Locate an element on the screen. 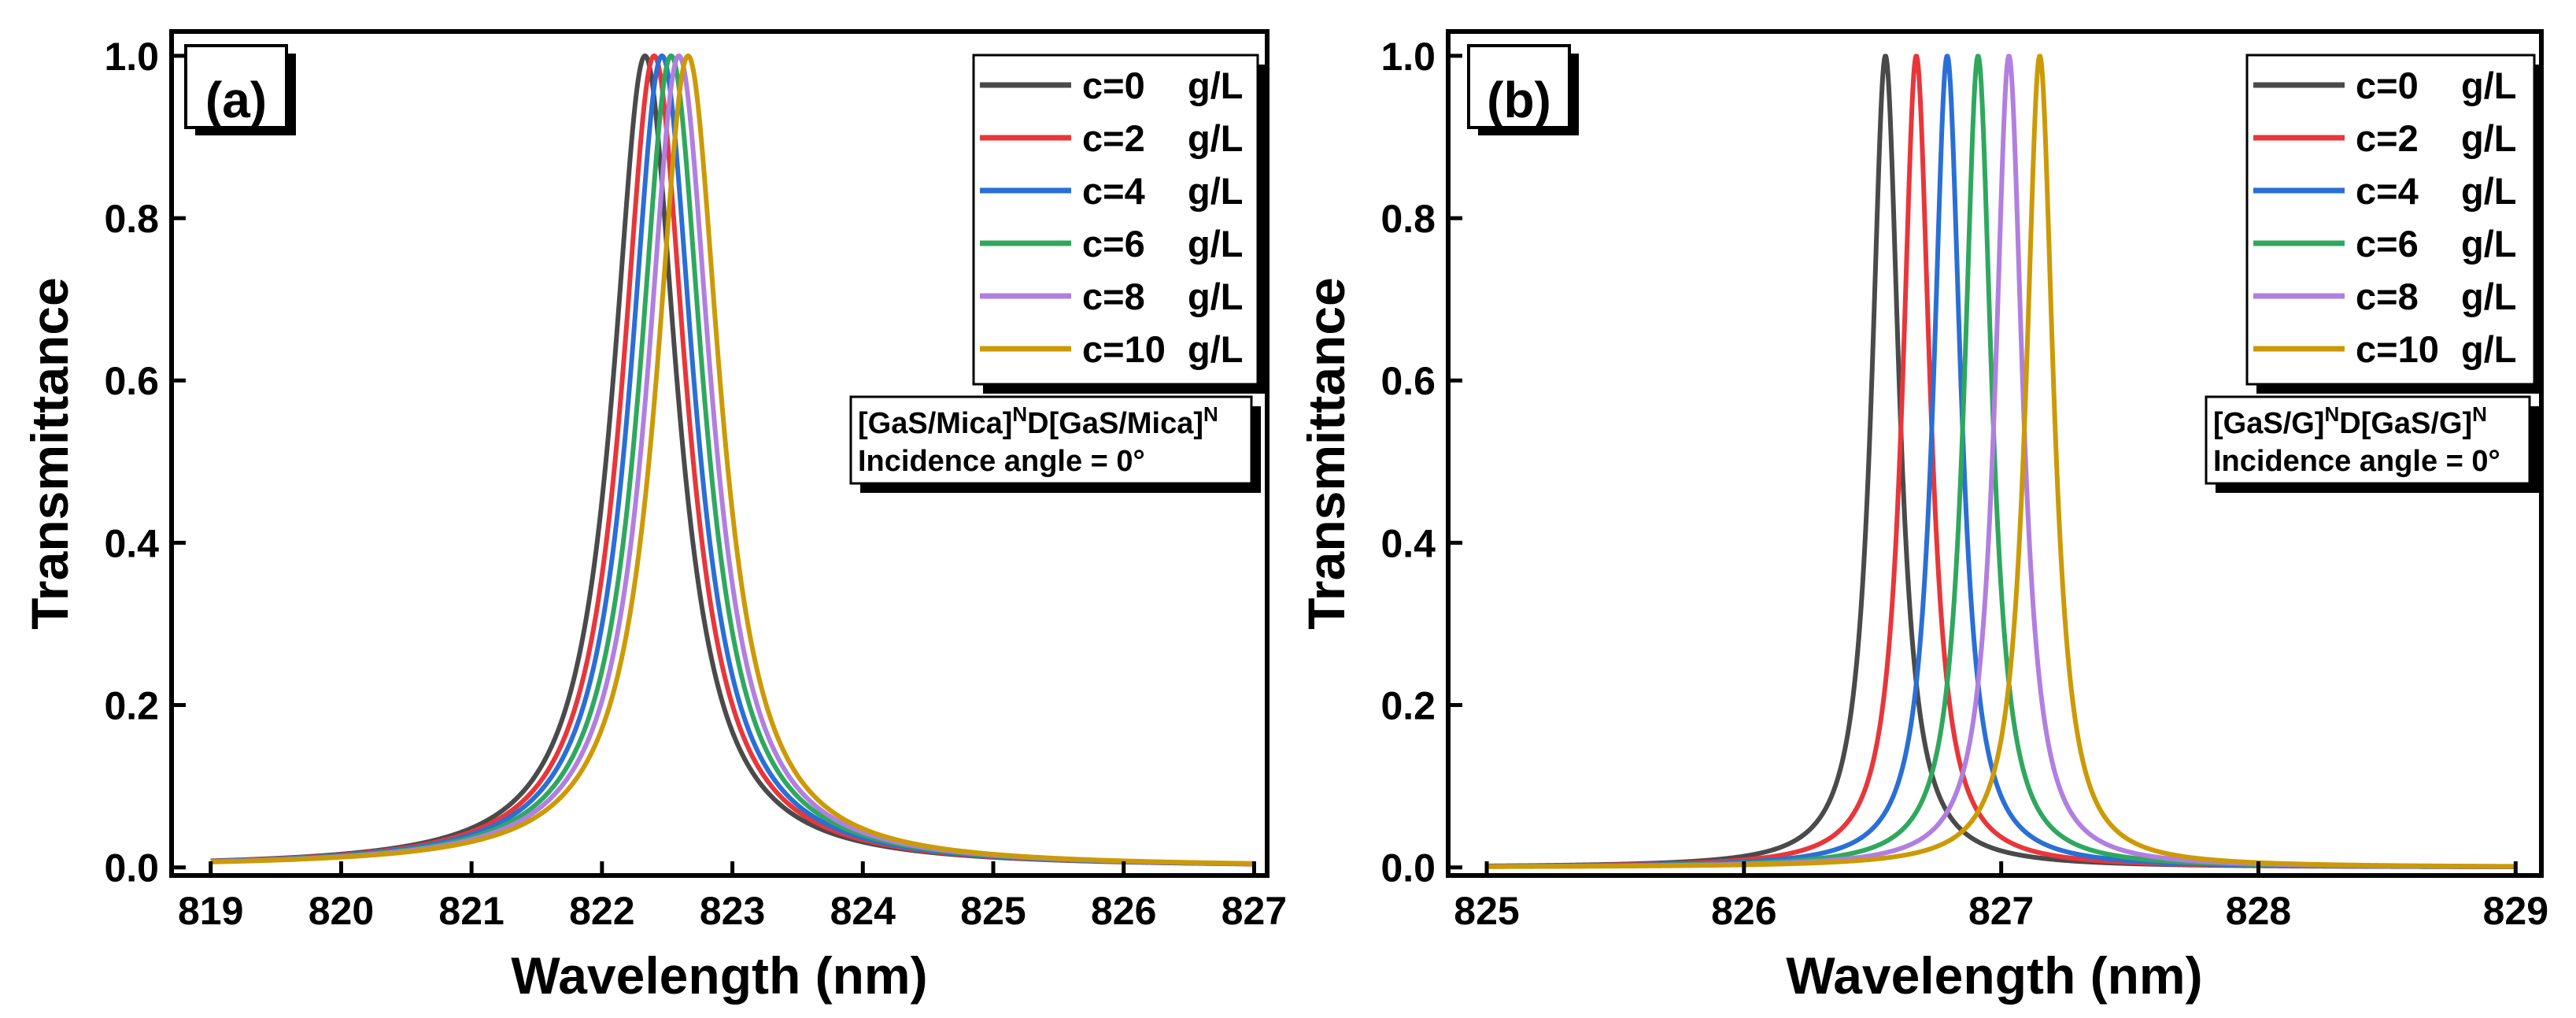 The width and height of the screenshot is (2576, 1018). y-tick-label-a-5: 1.0 is located at coordinates (131, 57).